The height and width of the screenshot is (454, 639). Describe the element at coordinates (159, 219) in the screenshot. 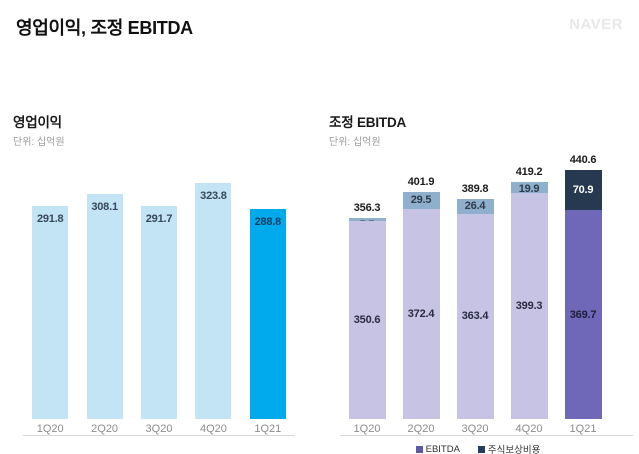

I see `bar-value-label: 291.7` at that location.